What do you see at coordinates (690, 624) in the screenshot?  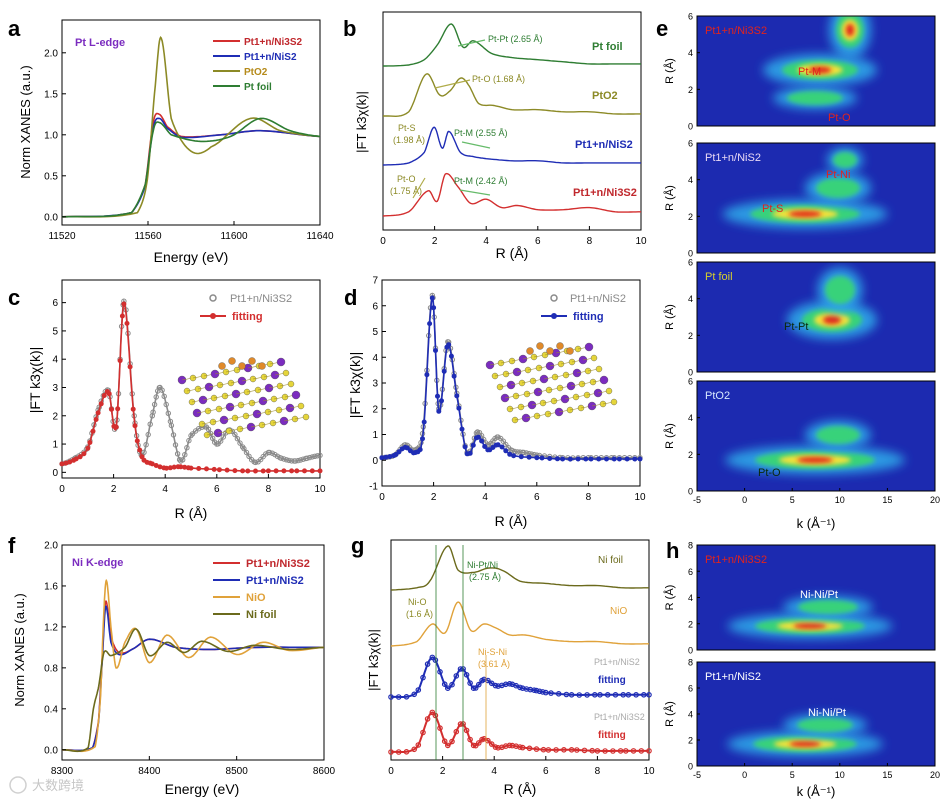 I see `ytick-label-h-1-2: 2` at bounding box center [690, 624].